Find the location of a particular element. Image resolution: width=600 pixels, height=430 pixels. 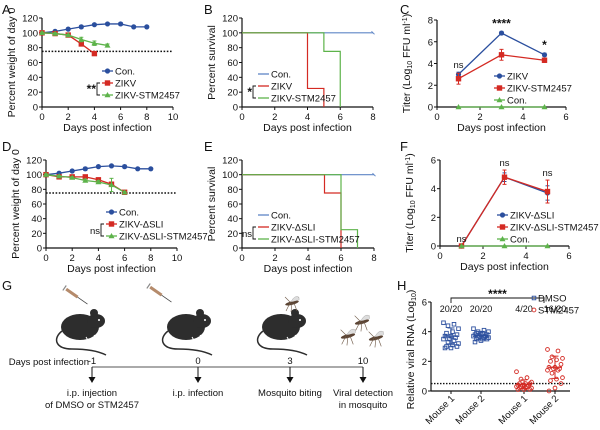

y-tick-label: 2 is located at coordinates (433, 218).